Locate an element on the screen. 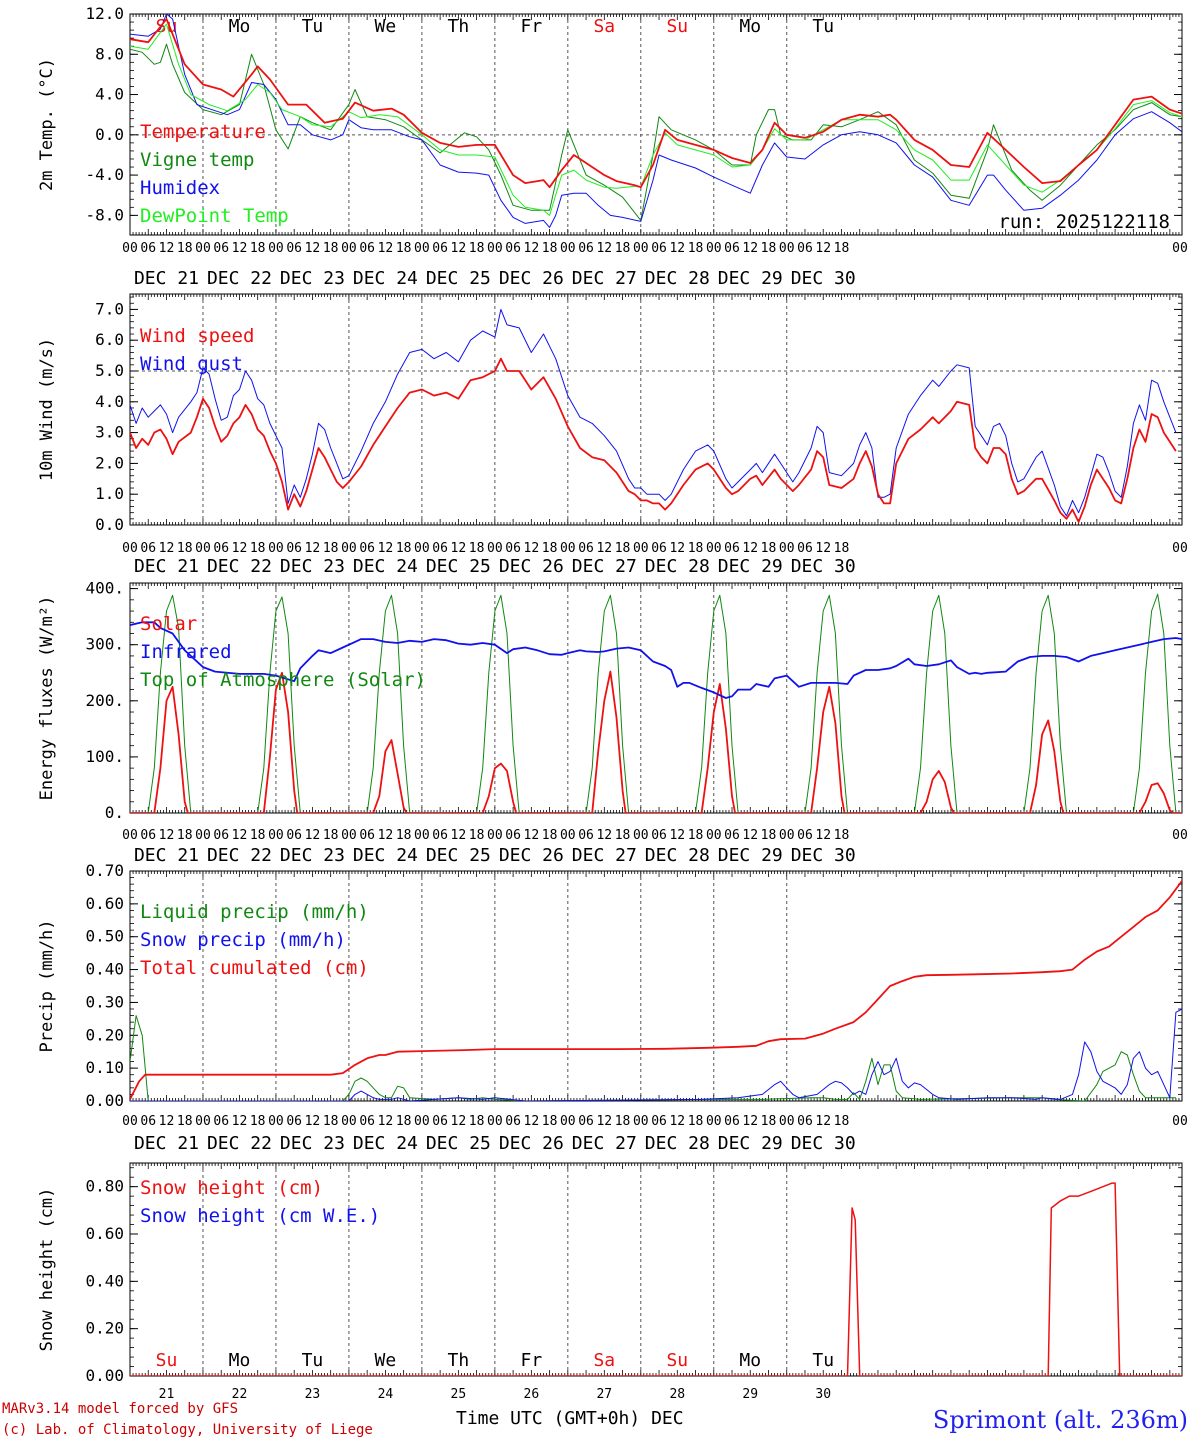 This screenshot has width=1194, height=1440. date-label: DEC 28 is located at coordinates (677, 855).